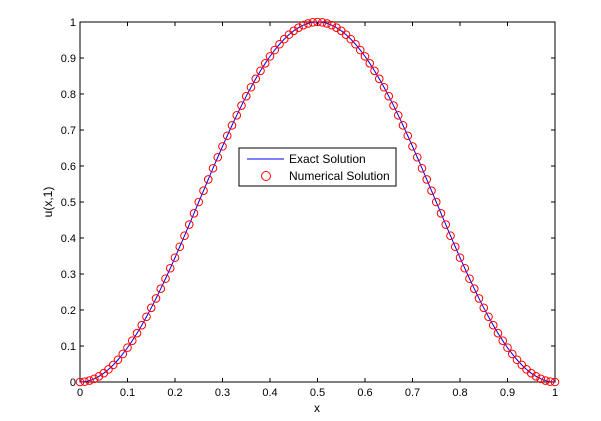 The width and height of the screenshot is (601, 421). I want to click on y-tick-label: 0.9, so click(68, 59).